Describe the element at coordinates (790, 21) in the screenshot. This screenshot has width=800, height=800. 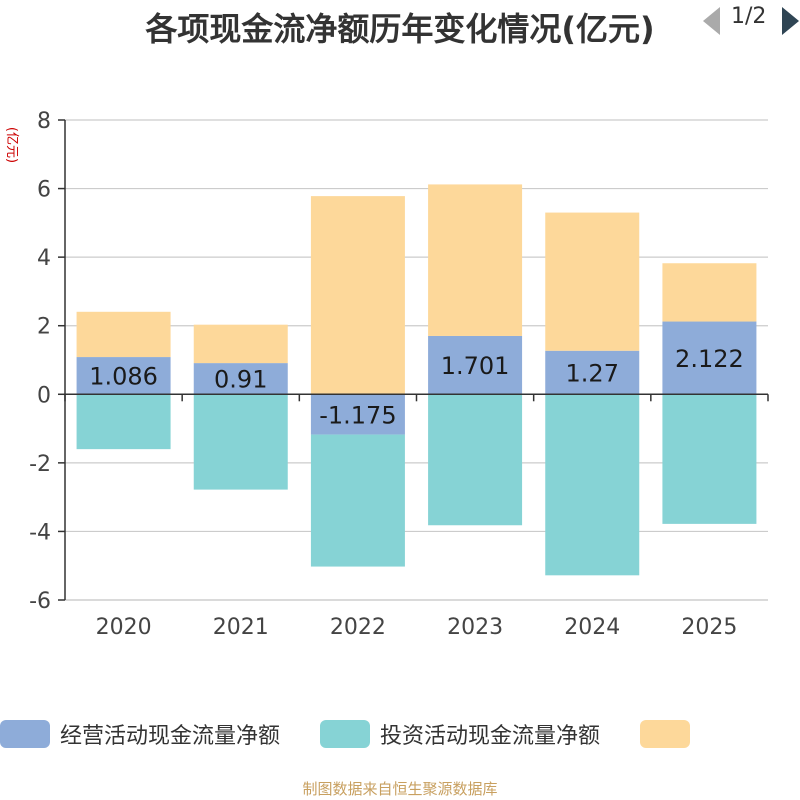
I see `pager-next-icon` at that location.